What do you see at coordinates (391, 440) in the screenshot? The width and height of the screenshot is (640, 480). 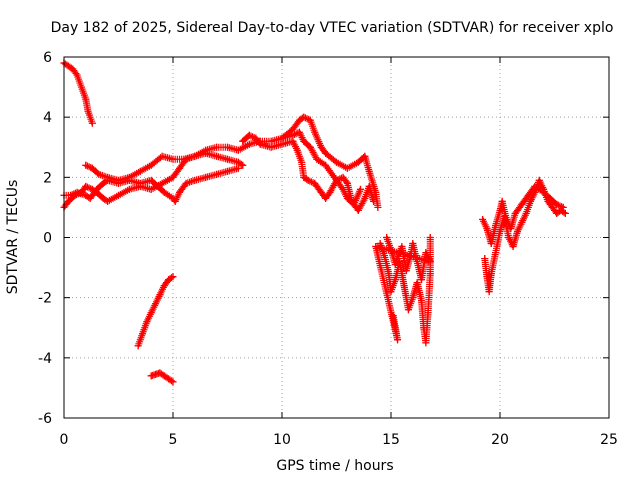 I see `x-tick-label: 15` at bounding box center [391, 440].